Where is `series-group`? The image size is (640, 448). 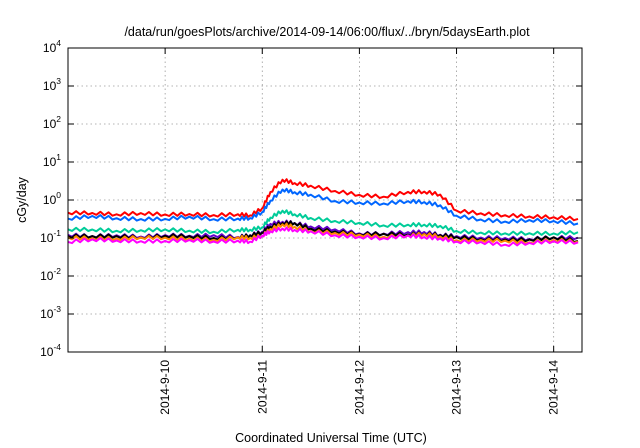 series-group is located at coordinates (323, 212).